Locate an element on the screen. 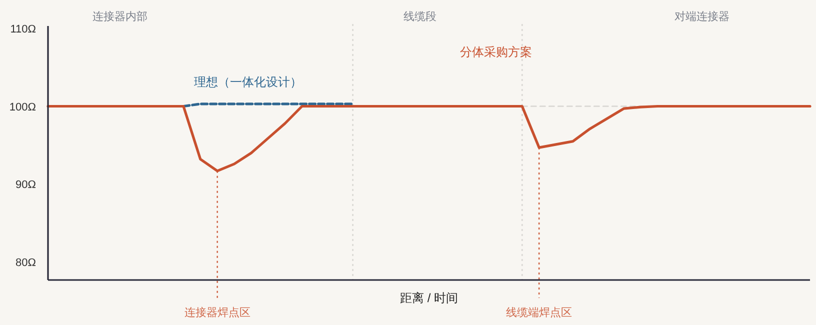 This screenshot has height=325, width=816. y-tick-label: 100Ω is located at coordinates (22, 107).